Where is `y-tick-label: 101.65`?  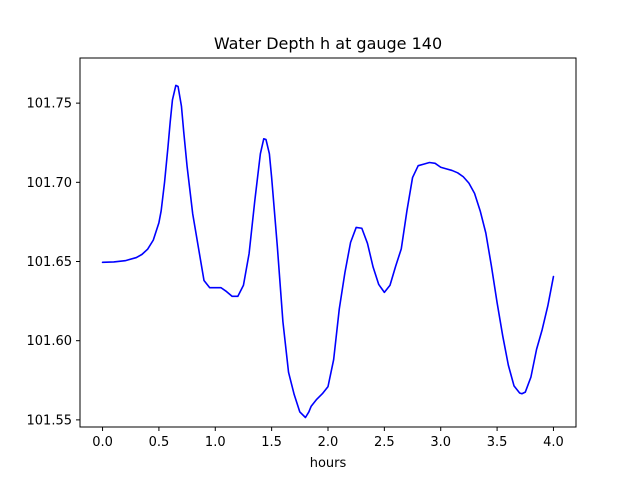 y-tick-label: 101.65 is located at coordinates (50, 262).